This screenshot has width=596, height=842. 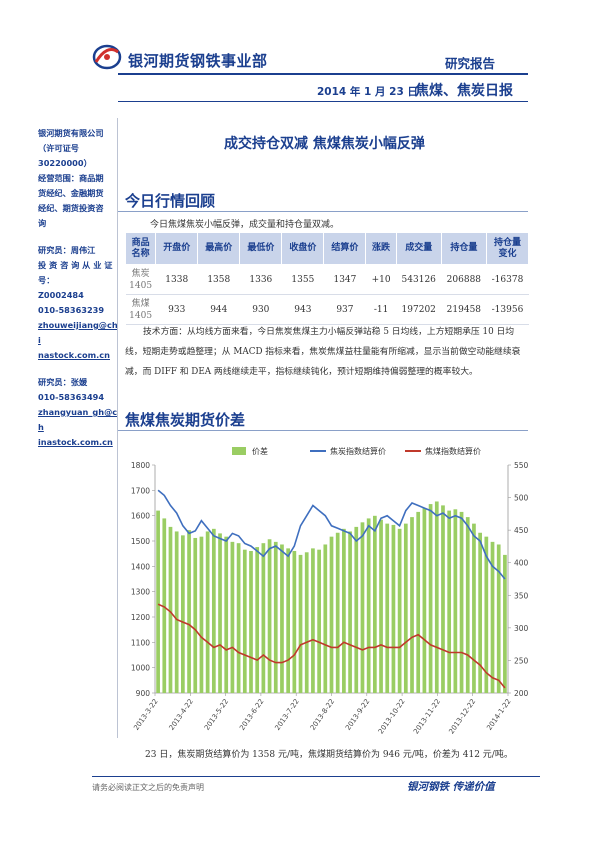 What do you see at coordinates (140, 541) in the screenshot?
I see `y-left-tick-label: 1500` at bounding box center [140, 541].